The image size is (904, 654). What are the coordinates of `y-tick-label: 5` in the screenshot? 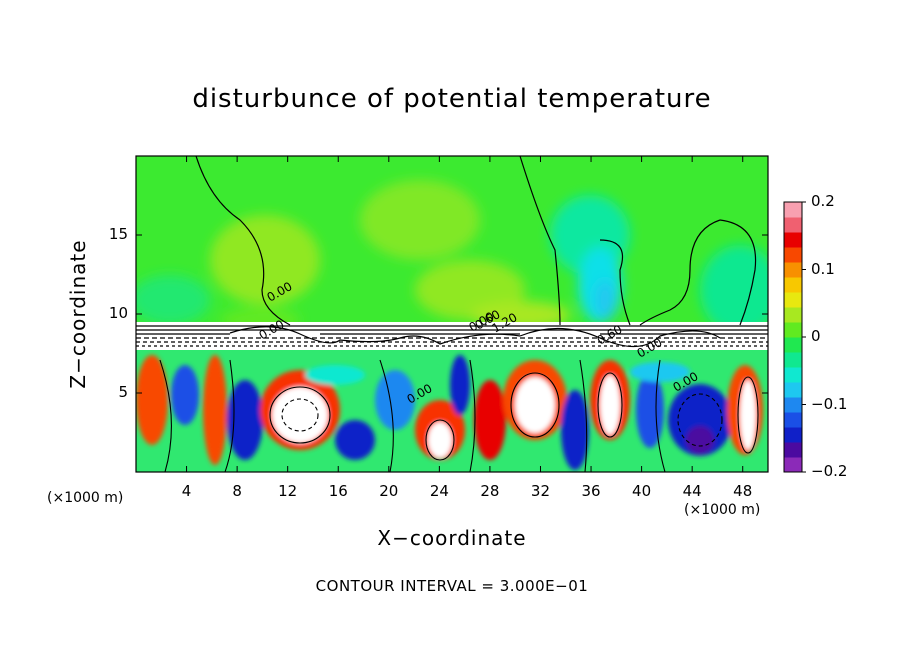 It's located at (123, 392).